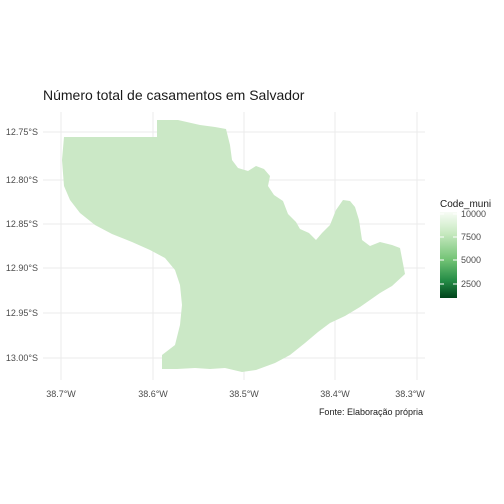 The height and width of the screenshot is (504, 504). I want to click on map-title: Número total de casamentos em Salvador, so click(174, 95).